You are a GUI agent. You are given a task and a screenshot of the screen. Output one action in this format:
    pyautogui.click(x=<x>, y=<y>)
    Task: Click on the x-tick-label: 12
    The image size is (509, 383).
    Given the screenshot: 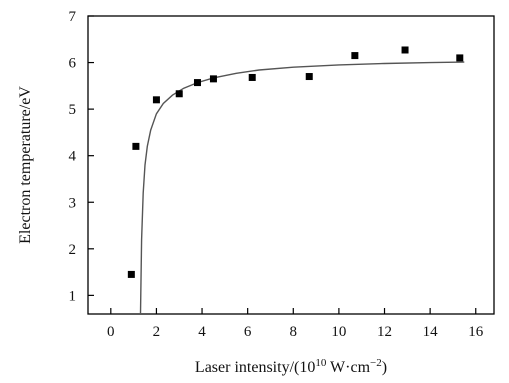 What is the action you would take?
    pyautogui.click(x=384, y=332)
    